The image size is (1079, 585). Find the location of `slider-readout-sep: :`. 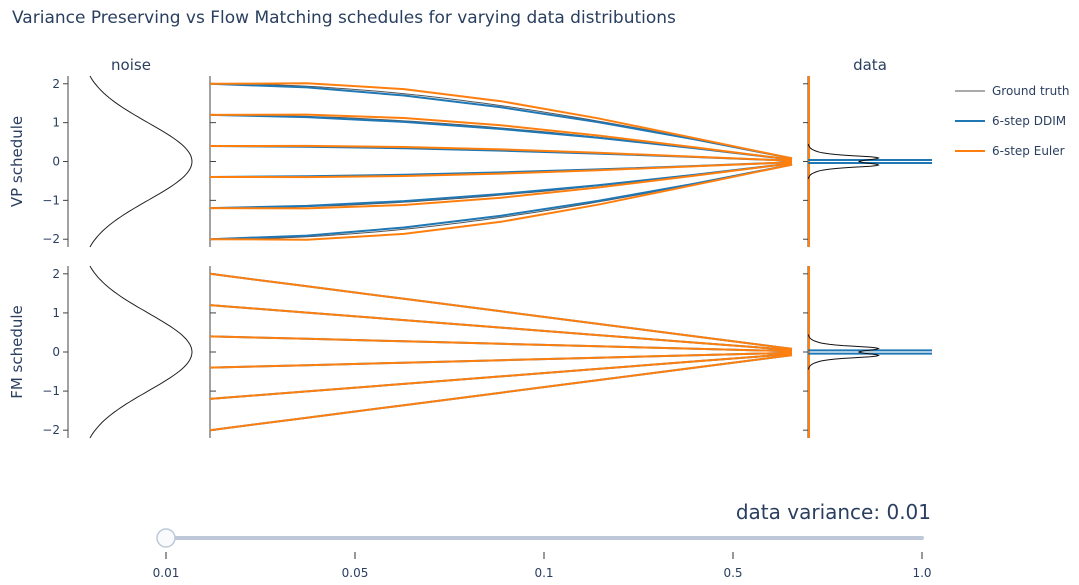

slider-readout-sep: : is located at coordinates (879, 512).